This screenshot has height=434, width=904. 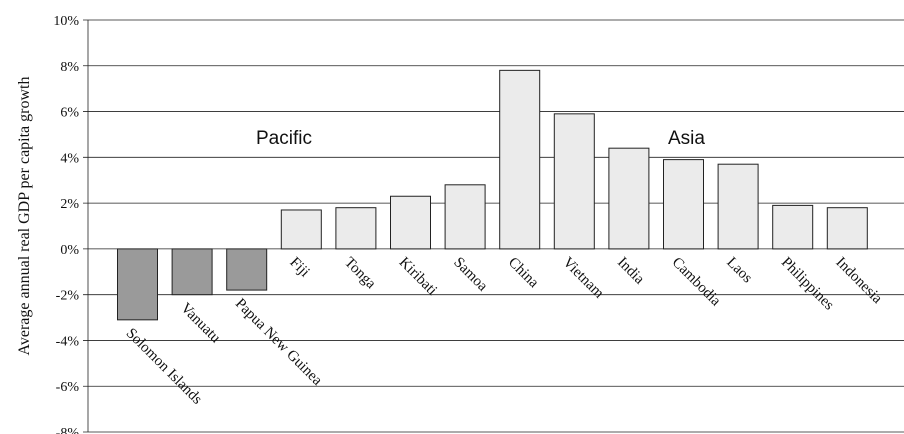 What do you see at coordinates (299, 267) in the screenshot?
I see `category-label: Fiji` at bounding box center [299, 267].